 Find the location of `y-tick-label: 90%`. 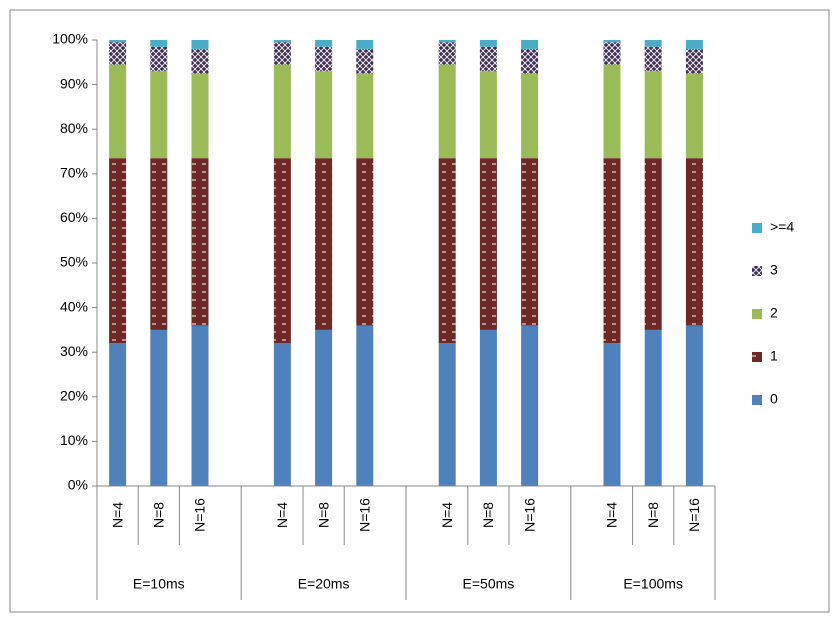

y-tick-label: 90% is located at coordinates (74, 83).